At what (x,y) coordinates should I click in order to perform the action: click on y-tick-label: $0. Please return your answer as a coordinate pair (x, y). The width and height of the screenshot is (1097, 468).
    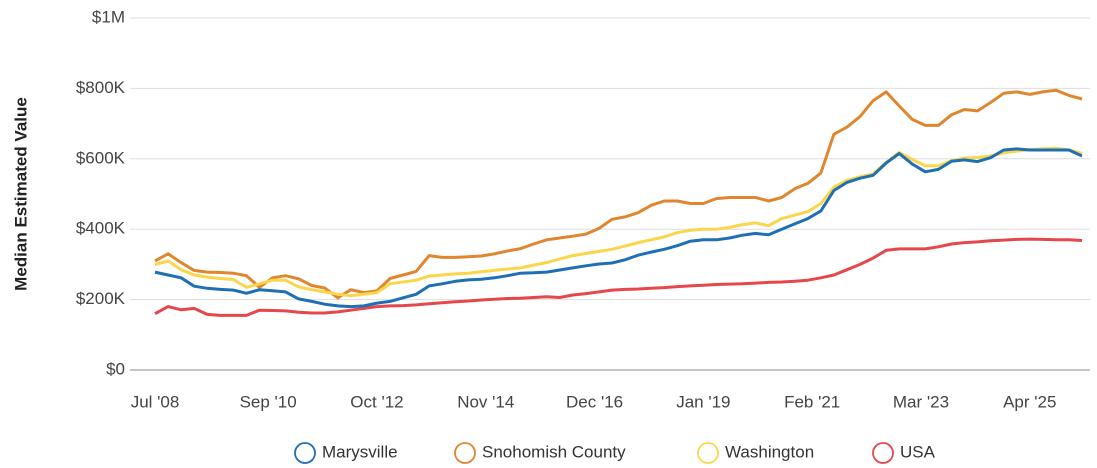
    Looking at the image, I should click on (115, 368).